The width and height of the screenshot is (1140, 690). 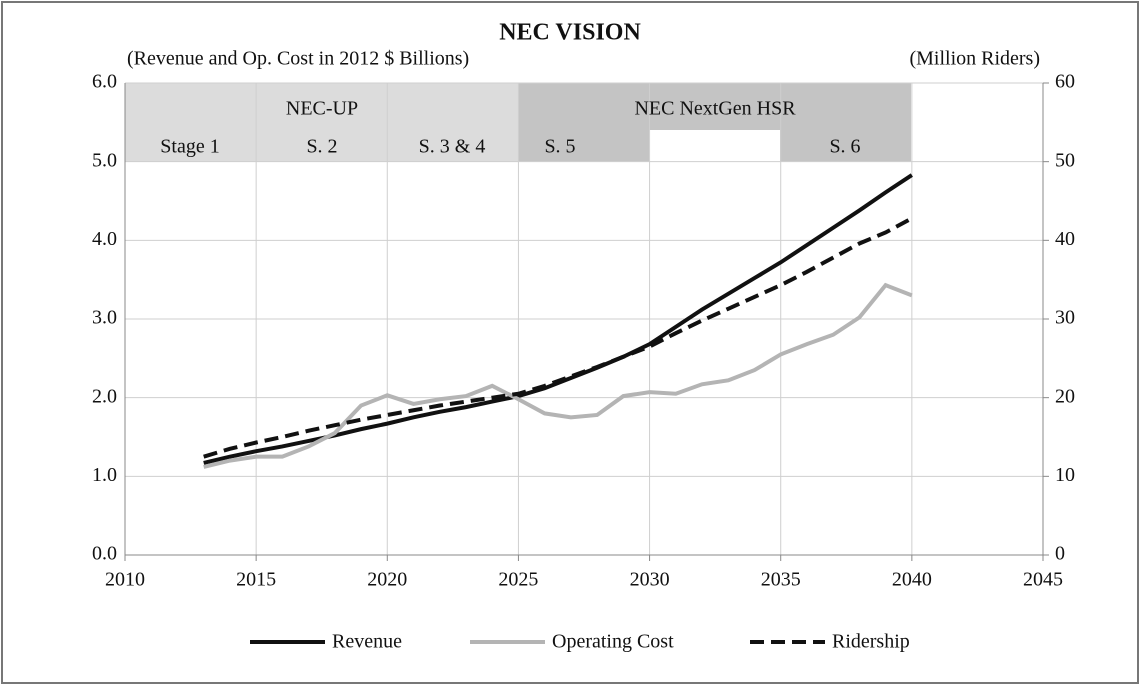 What do you see at coordinates (1065, 475) in the screenshot?
I see `y2-tick-label: 10` at bounding box center [1065, 475].